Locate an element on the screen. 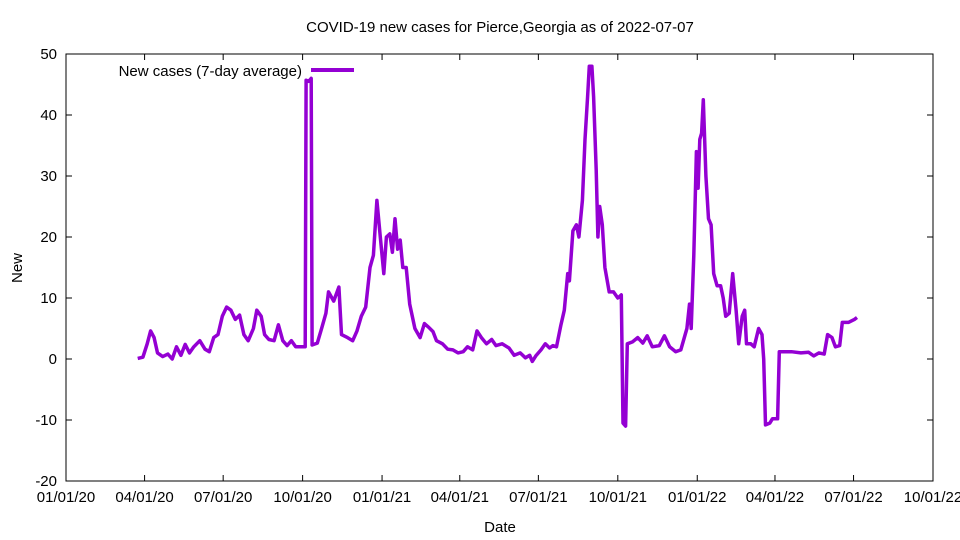 The height and width of the screenshot is (540, 960). legend-label: New cases (7-day average) is located at coordinates (210, 71).